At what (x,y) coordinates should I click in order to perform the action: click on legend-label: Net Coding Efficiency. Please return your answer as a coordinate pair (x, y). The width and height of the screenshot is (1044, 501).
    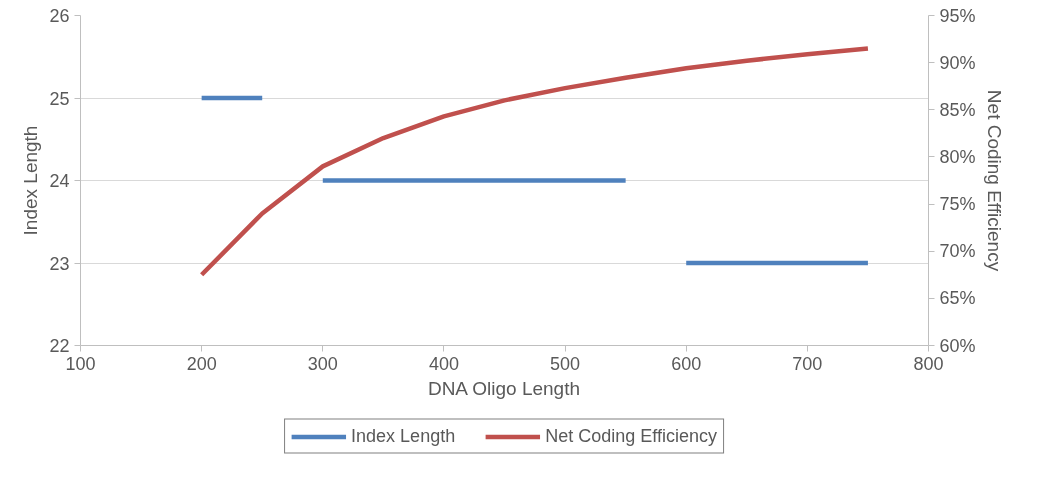
    Looking at the image, I should click on (631, 436).